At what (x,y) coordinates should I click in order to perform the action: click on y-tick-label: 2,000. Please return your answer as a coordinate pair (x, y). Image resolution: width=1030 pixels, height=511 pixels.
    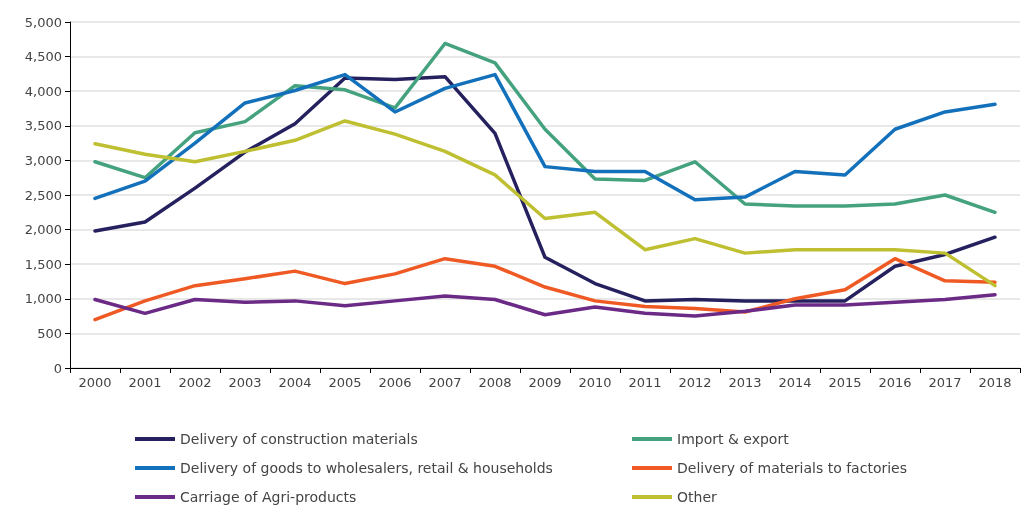
    Looking at the image, I should click on (43, 230).